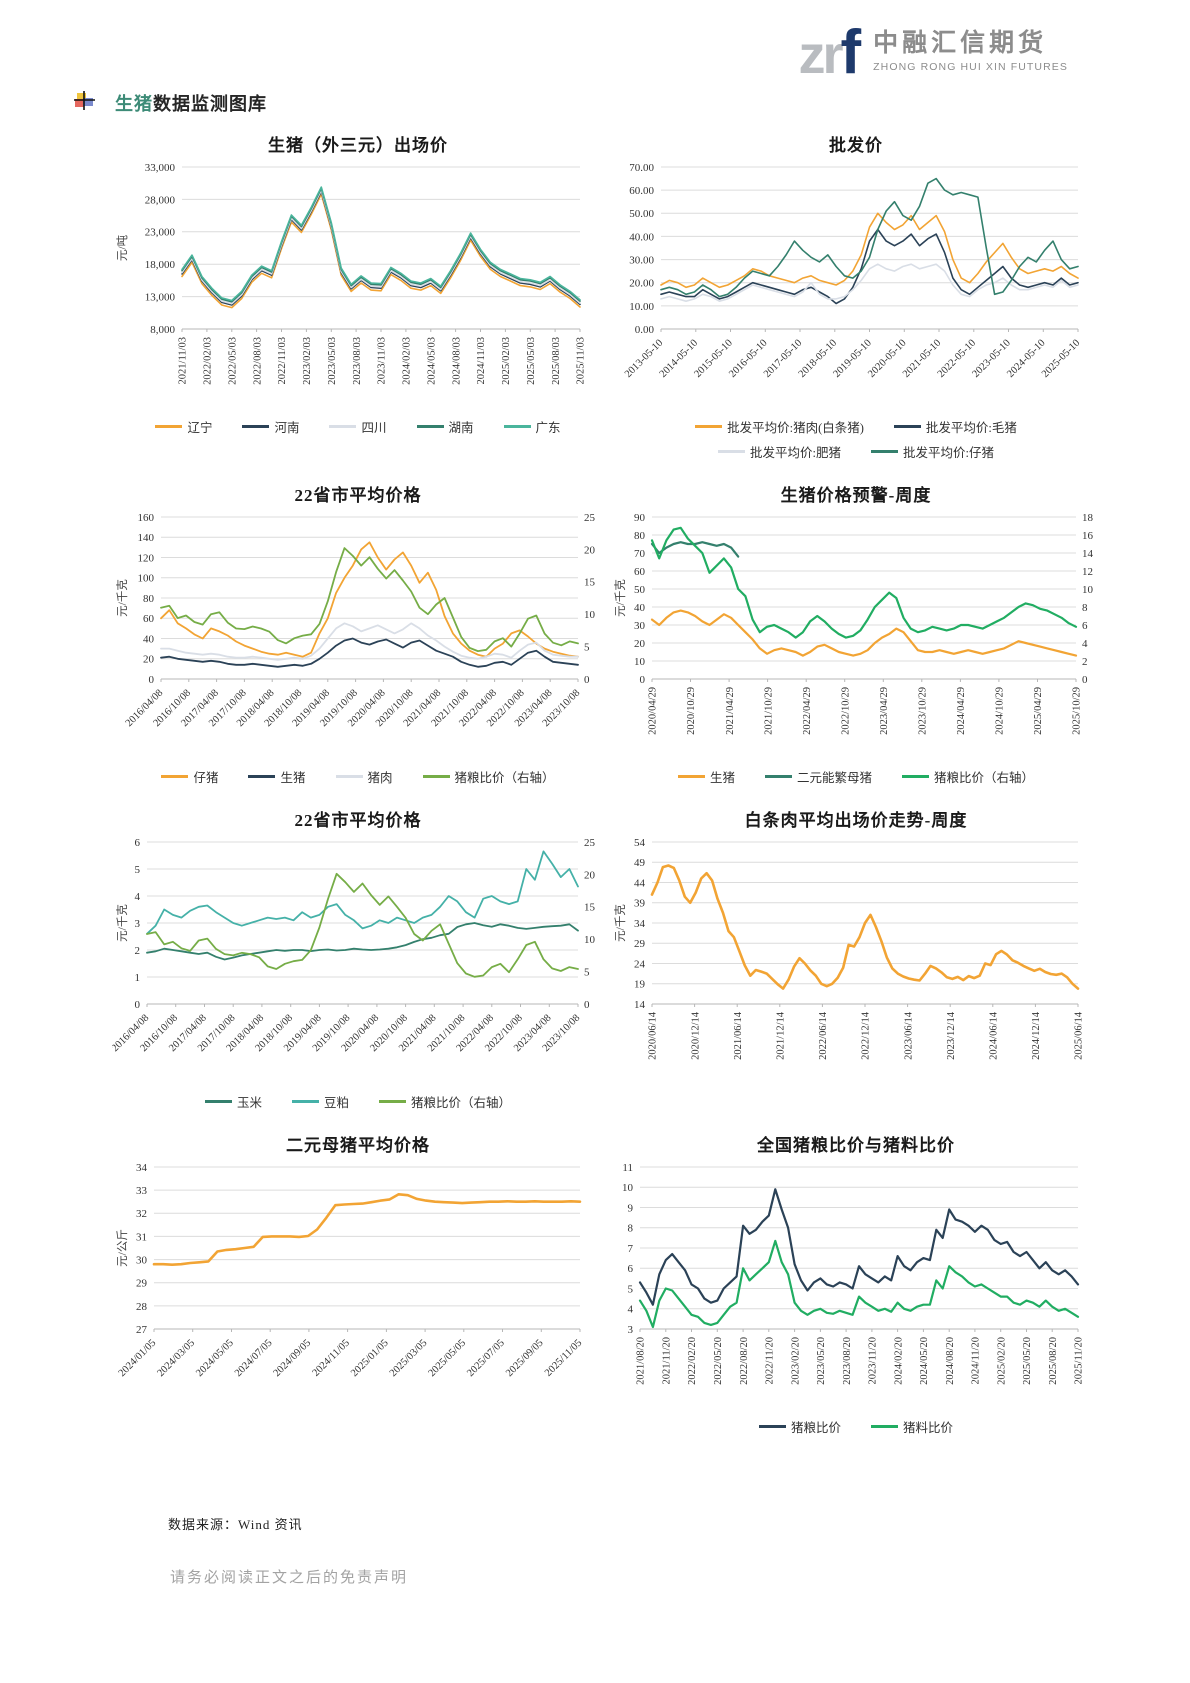 The height and width of the screenshot is (1683, 1190). What do you see at coordinates (666, 1360) in the screenshot?
I see `svg-text: 2021/11/20` at bounding box center [666, 1360].